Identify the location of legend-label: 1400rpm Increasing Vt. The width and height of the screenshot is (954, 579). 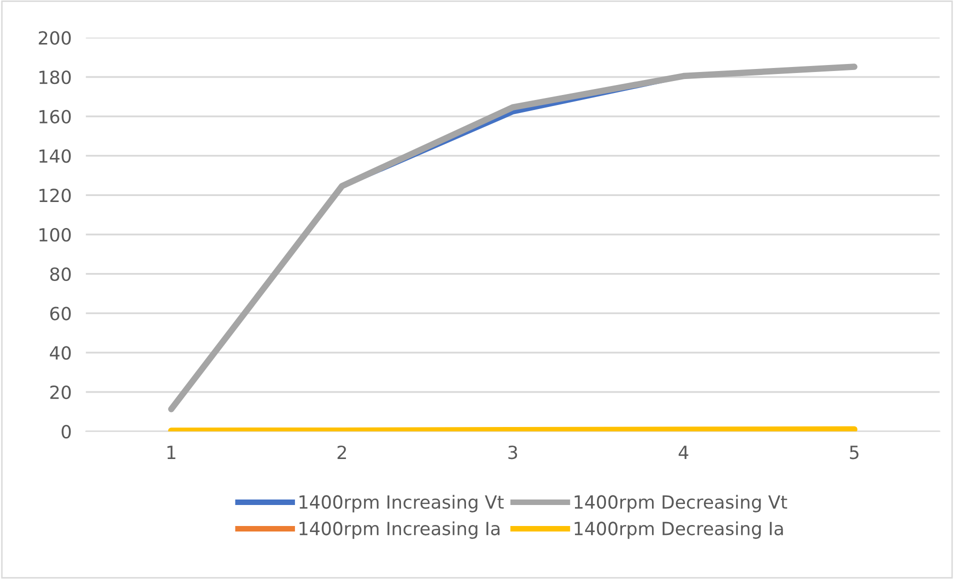
(402, 503).